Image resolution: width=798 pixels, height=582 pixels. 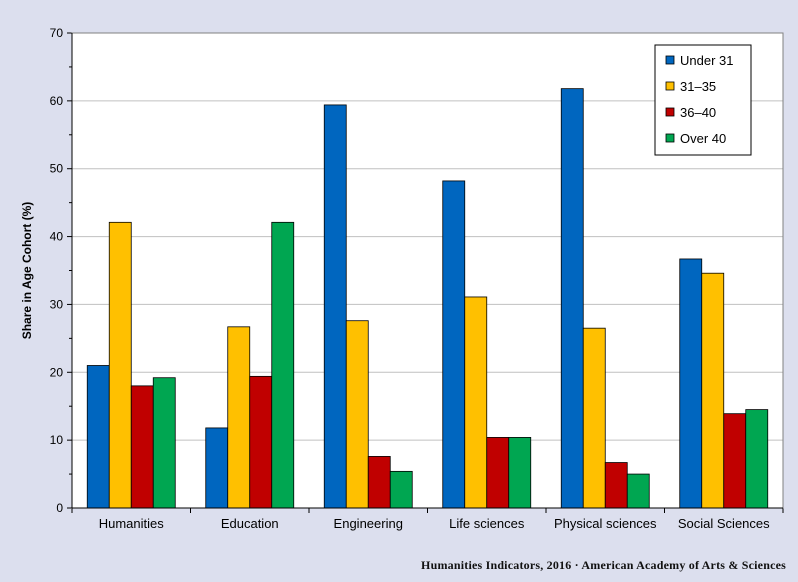 I want to click on x-category-label: Education, so click(x=250, y=523).